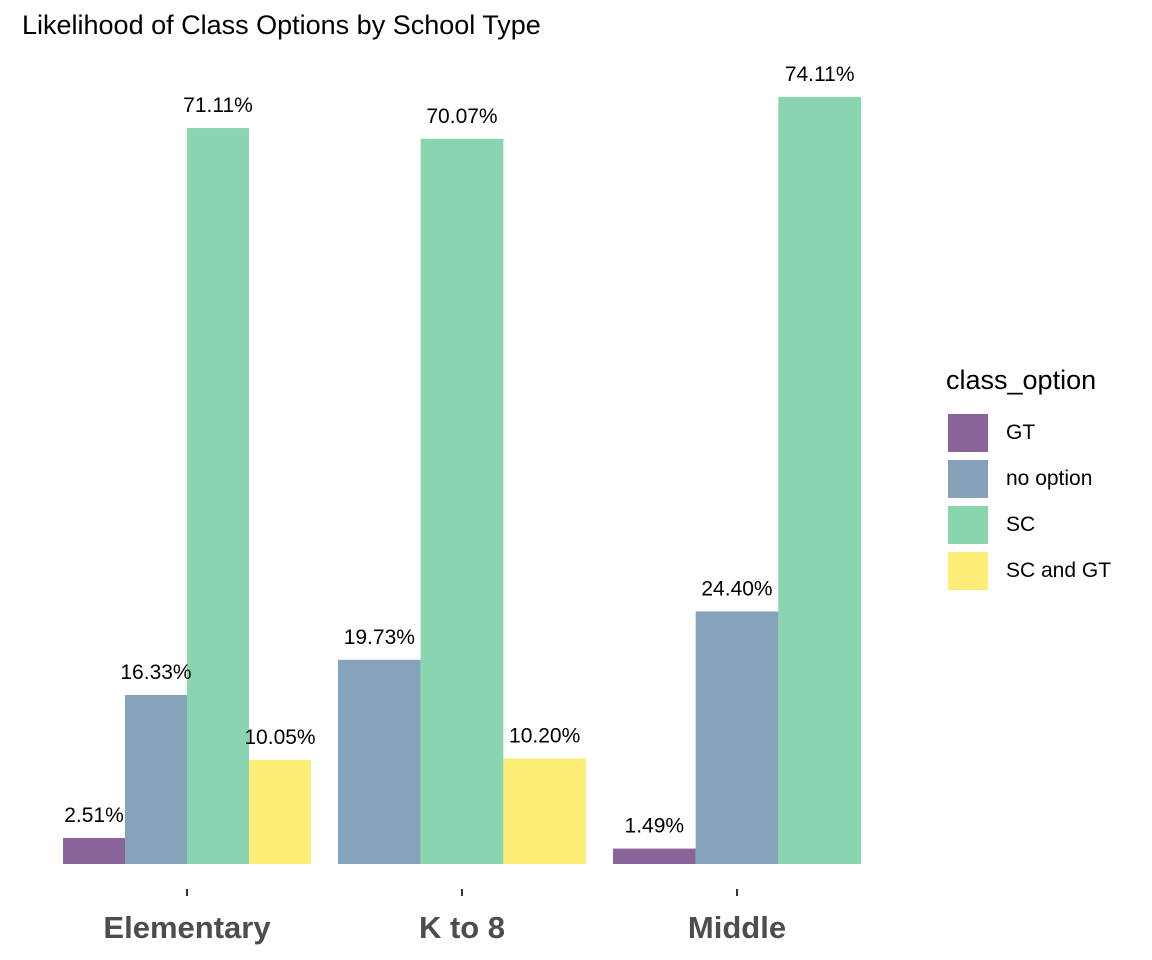 This screenshot has width=1152, height=960. I want to click on bar-elementary-gt, so click(94, 851).